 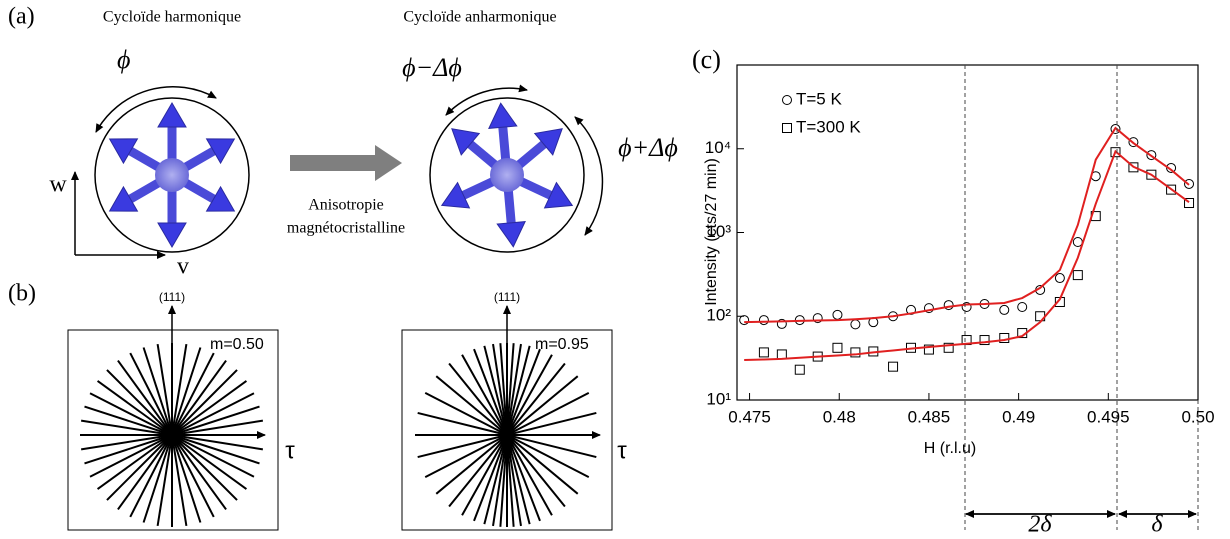 What do you see at coordinates (718, 315) in the screenshot?
I see `y-tick-label: 10²` at bounding box center [718, 315].